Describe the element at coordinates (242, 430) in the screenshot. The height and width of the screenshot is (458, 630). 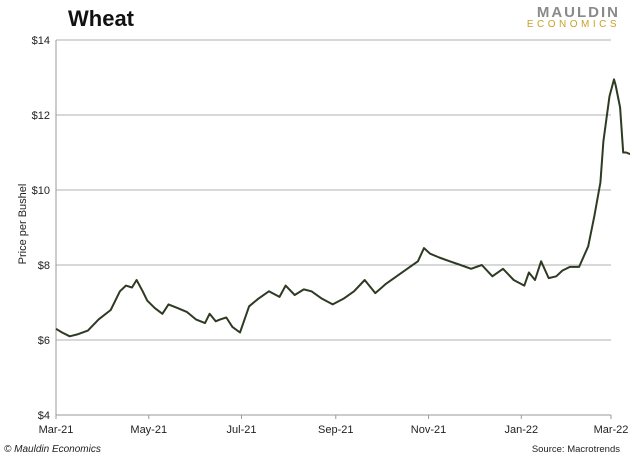
I see `x-tick-label: Jul-21` at that location.